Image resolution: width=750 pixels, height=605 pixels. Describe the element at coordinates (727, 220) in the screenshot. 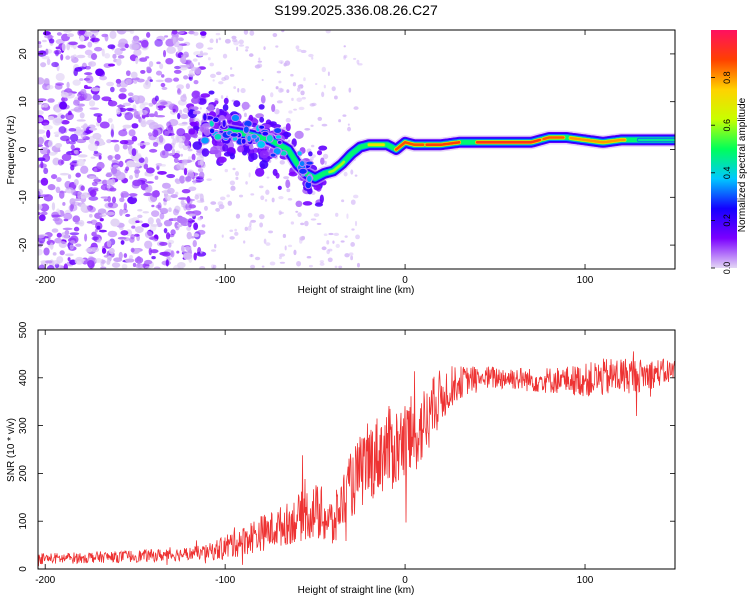

I see `colorbar-tick-label: 0.2` at that location.